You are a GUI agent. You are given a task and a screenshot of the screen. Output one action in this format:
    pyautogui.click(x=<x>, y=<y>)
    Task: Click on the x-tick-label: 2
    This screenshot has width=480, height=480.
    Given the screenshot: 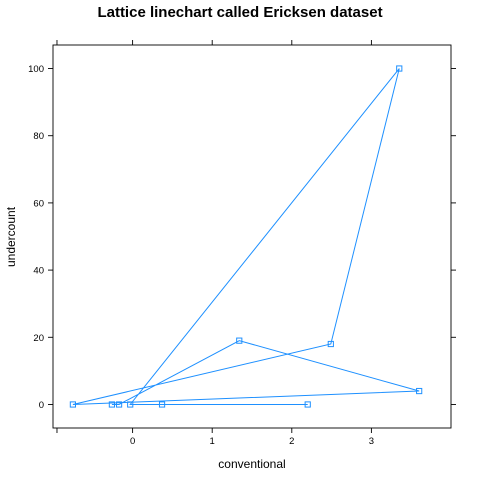 What is the action you would take?
    pyautogui.click(x=291, y=441)
    